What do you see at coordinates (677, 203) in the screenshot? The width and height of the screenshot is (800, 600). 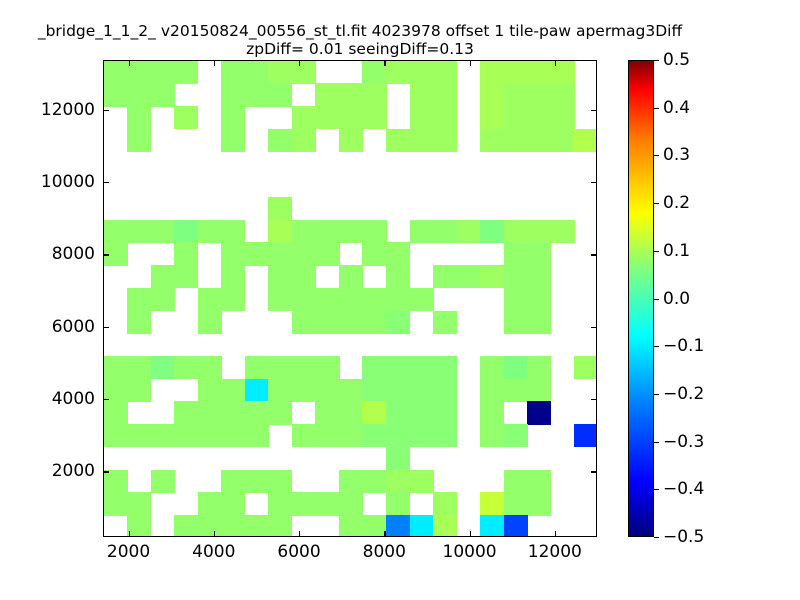 I see `colorbar-tick-label: 0.2` at bounding box center [677, 203].